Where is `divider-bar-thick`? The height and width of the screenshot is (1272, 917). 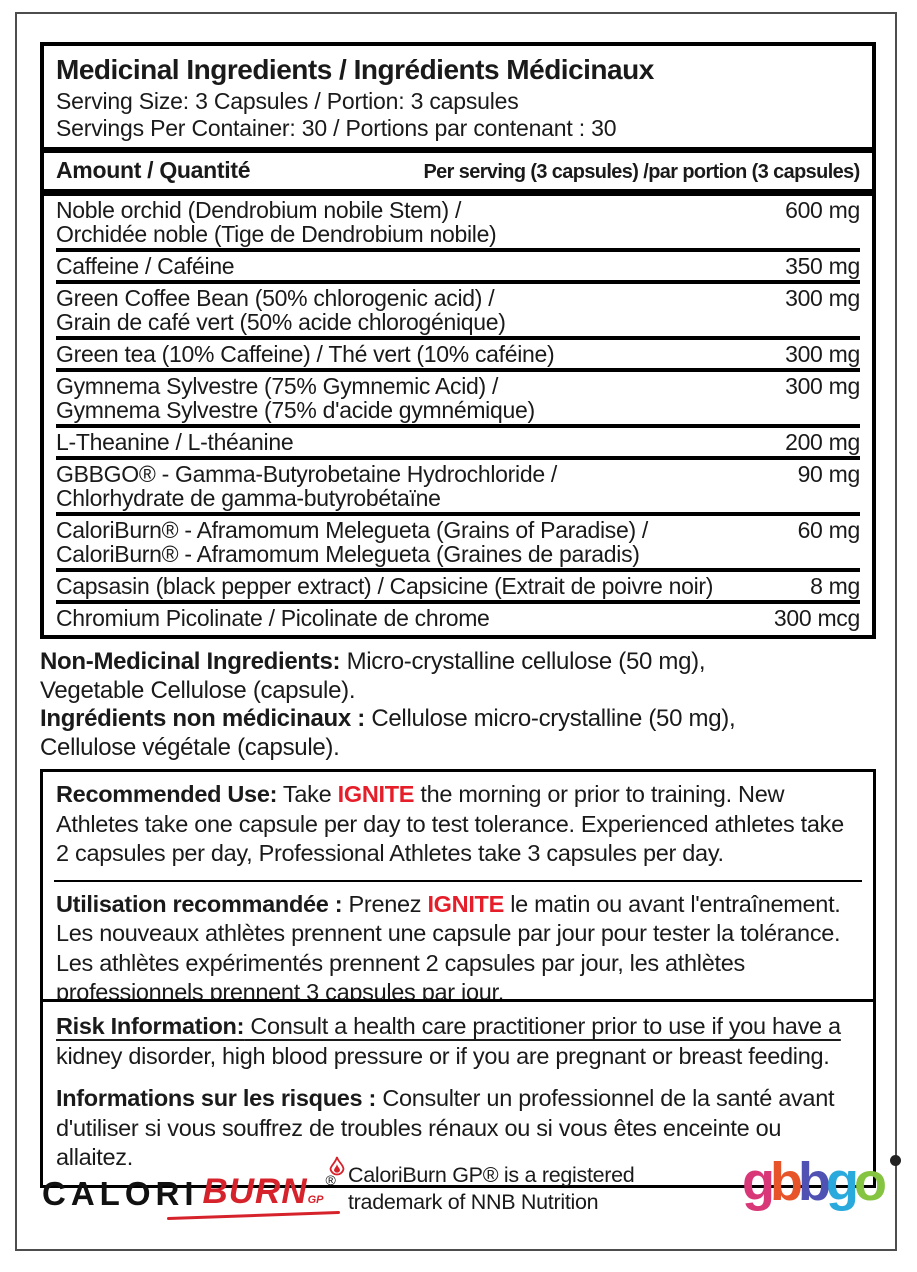
divider-bar-thick is located at coordinates (458, 192).